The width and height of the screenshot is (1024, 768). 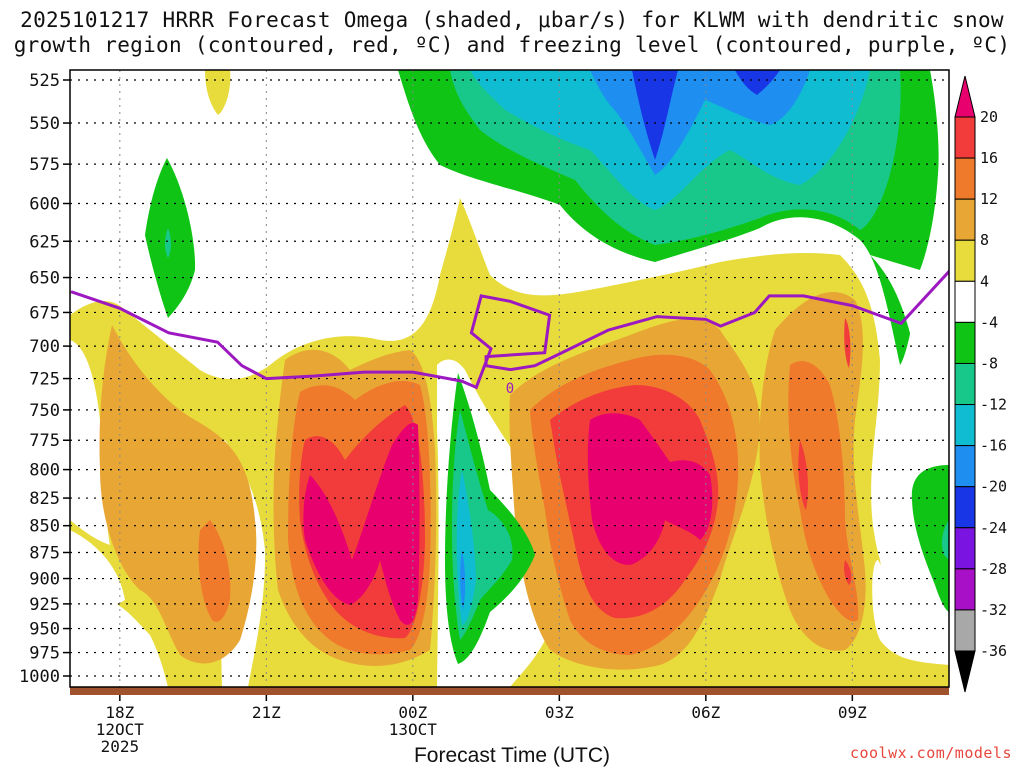 What do you see at coordinates (44, 124) in the screenshot?
I see `y-tick-label: 550` at bounding box center [44, 124].